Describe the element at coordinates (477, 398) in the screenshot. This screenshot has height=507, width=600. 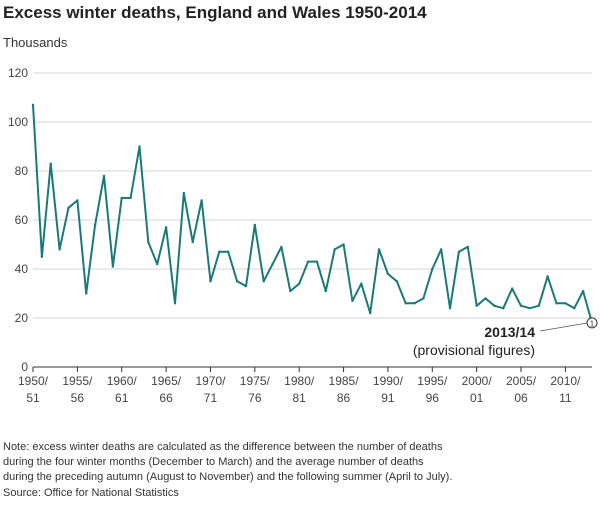
I see `x-tick-label: 01` at that location.